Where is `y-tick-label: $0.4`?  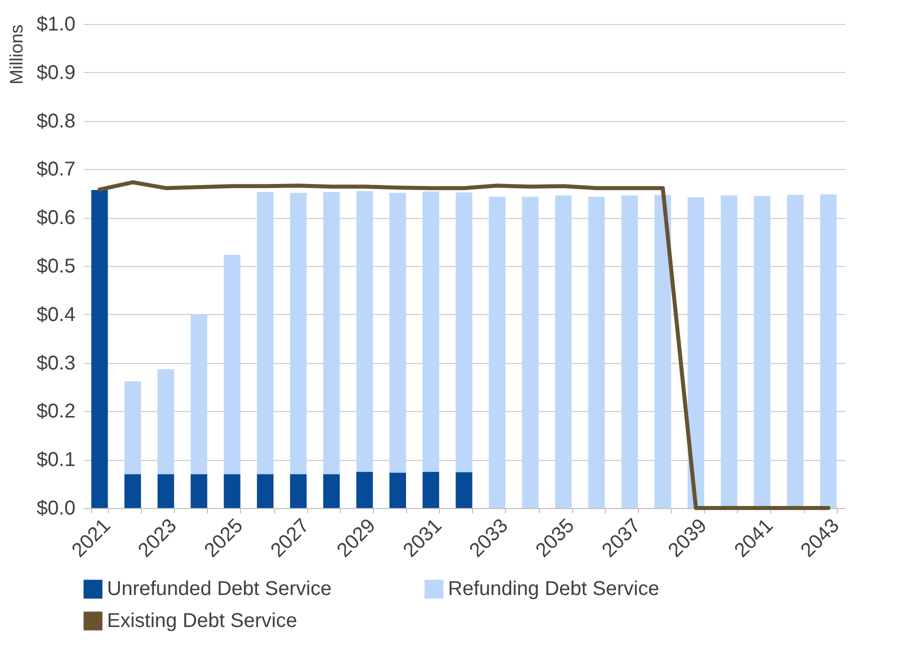
y-tick-label: $0.4 is located at coordinates (56, 315).